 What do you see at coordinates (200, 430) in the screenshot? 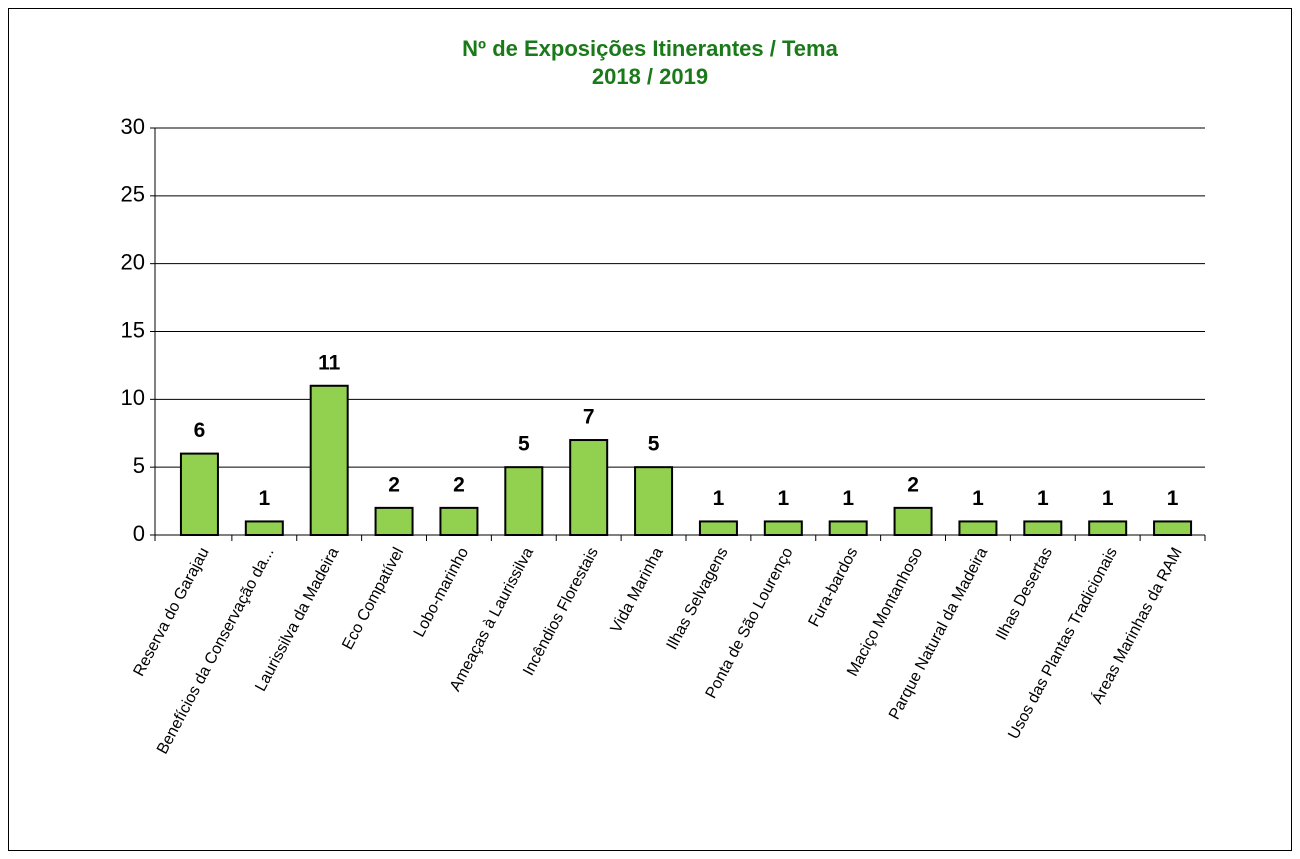
I see `data-label: 6` at bounding box center [200, 430].